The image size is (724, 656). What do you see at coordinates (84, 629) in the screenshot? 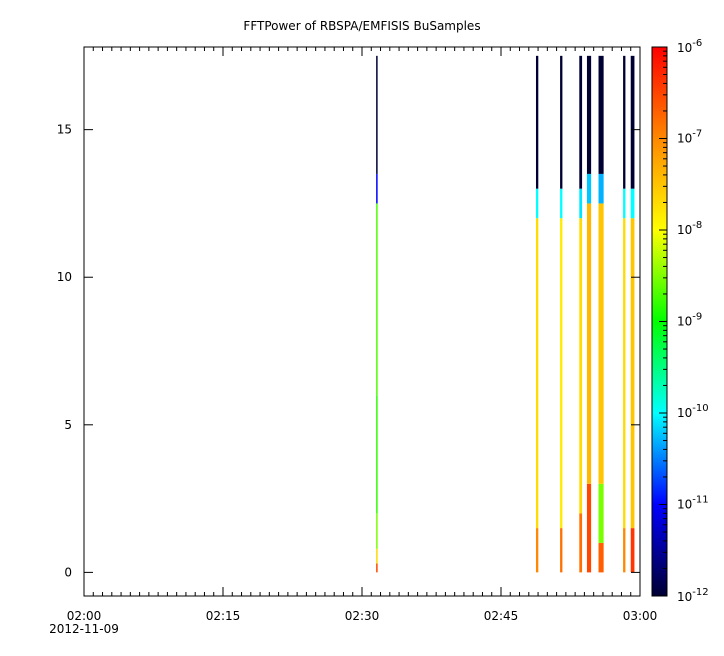
I see `x-date-label: 2012-11-09` at bounding box center [84, 629].